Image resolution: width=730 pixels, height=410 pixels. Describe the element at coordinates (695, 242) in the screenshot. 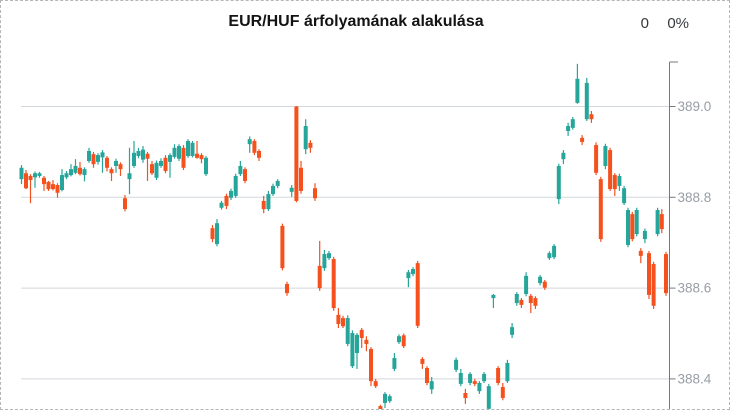

I see `y-axis-labels: 389.0 388.8 388.6 388.4` at that location.